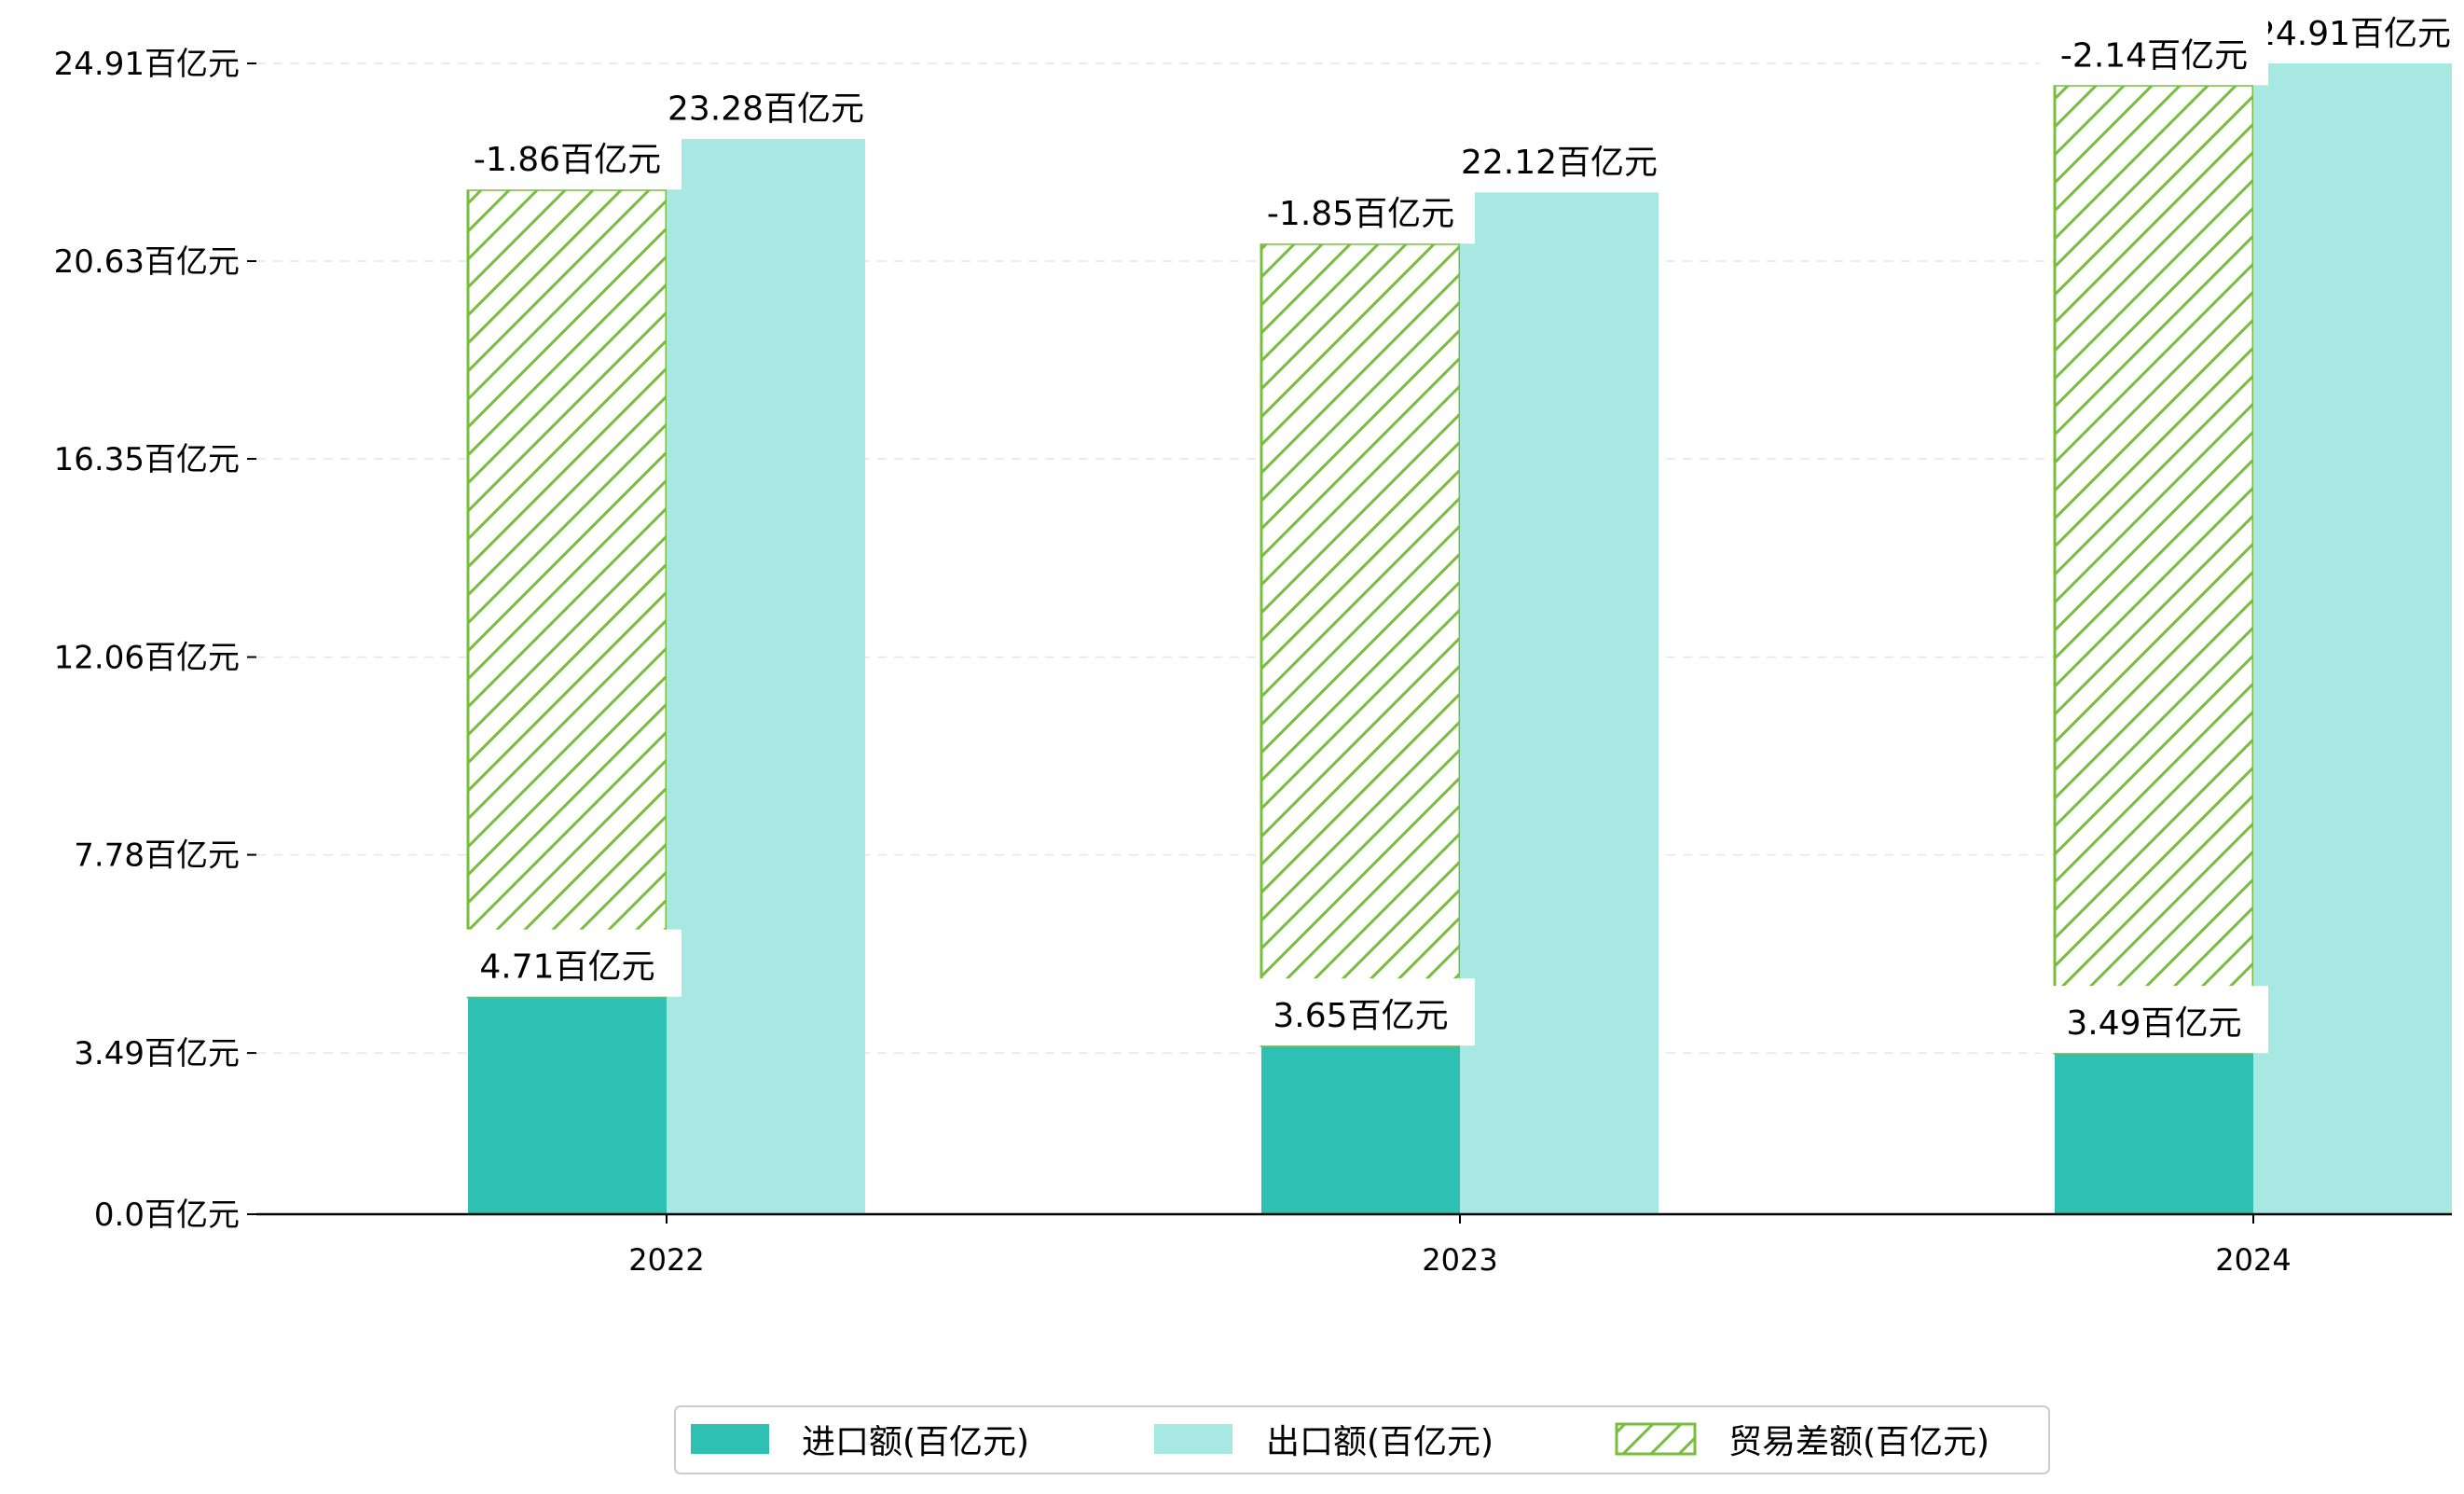 Image resolution: width=2464 pixels, height=1494 pixels. I want to click on x-tick-label: 2023, so click(1460, 1260).